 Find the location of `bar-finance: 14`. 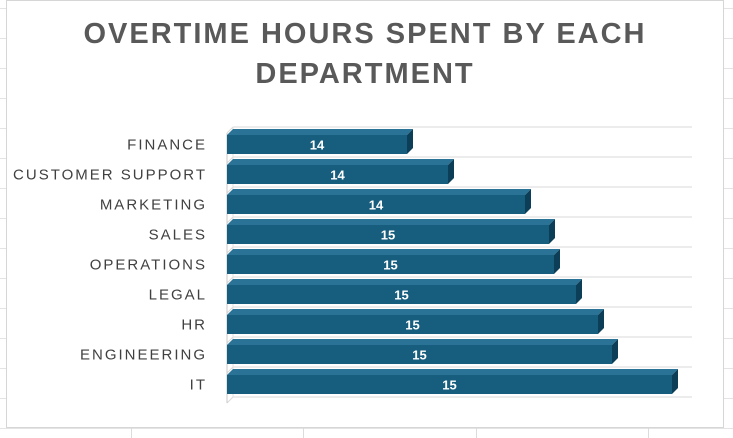

bar-finance: 14 is located at coordinates (320, 141).